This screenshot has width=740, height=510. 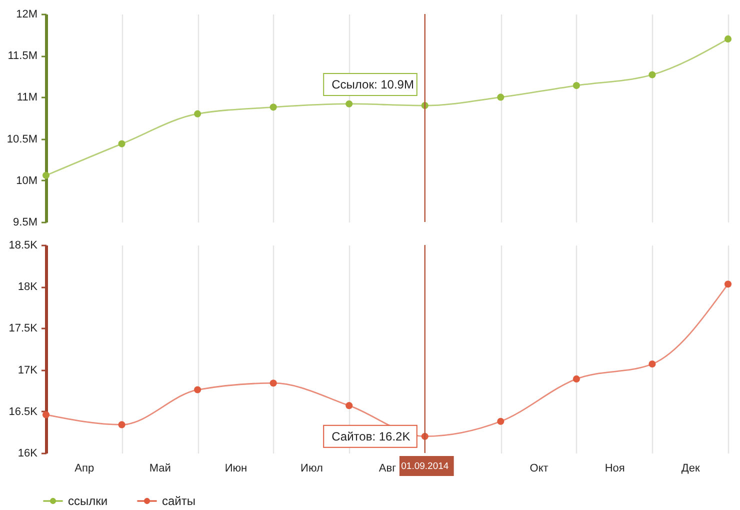 What do you see at coordinates (614, 468) in the screenshot?
I see `x-tick-label: Ноя` at bounding box center [614, 468].